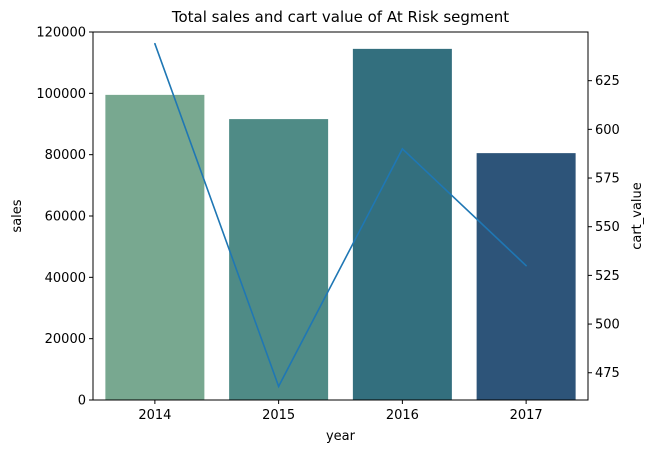 The image size is (654, 453). What do you see at coordinates (65, 339) in the screenshot?
I see `y-tick-label: 20000` at bounding box center [65, 339].